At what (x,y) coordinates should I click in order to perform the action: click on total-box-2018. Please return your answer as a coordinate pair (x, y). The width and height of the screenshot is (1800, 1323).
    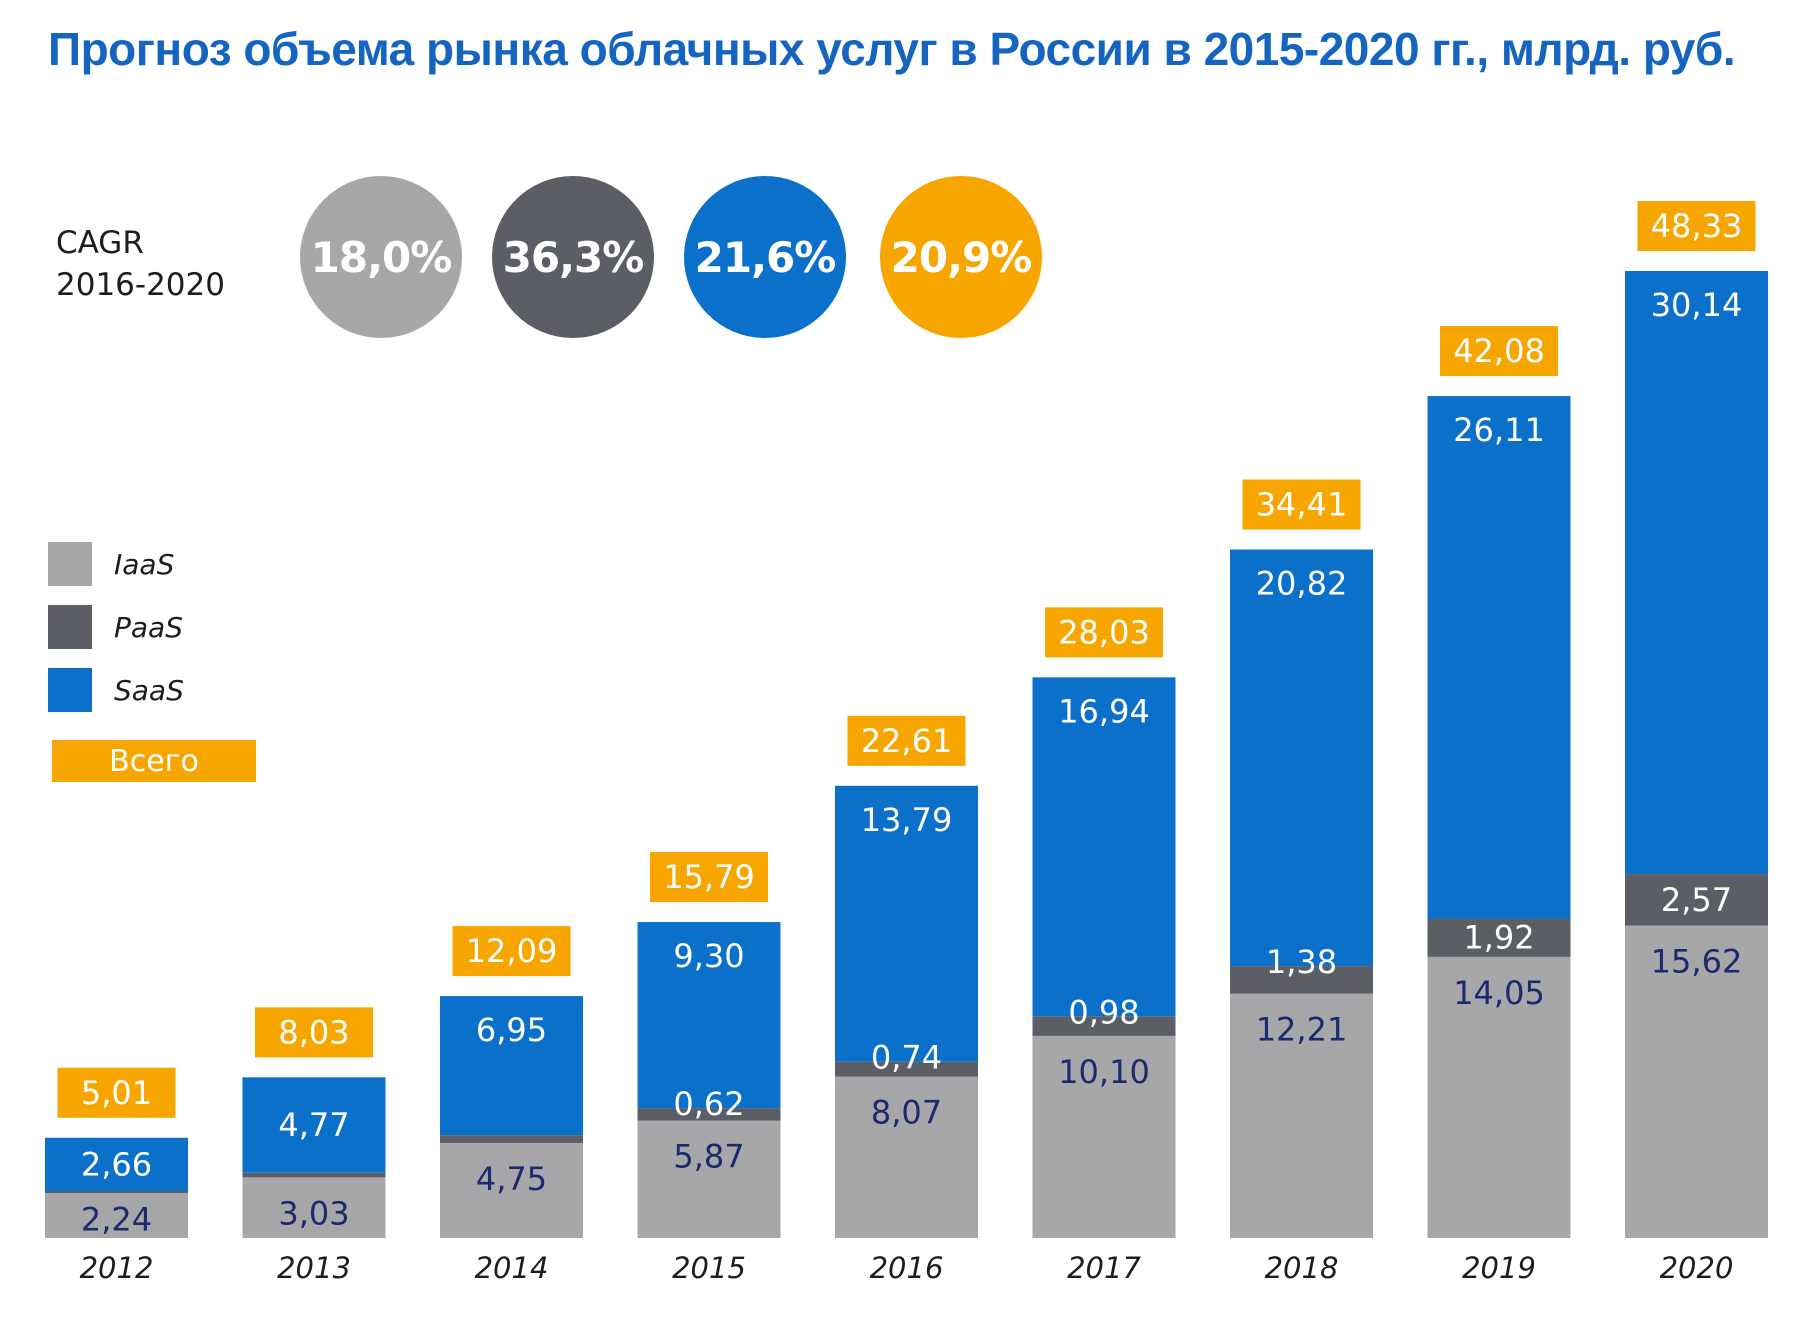
    Looking at the image, I should click on (1301, 504).